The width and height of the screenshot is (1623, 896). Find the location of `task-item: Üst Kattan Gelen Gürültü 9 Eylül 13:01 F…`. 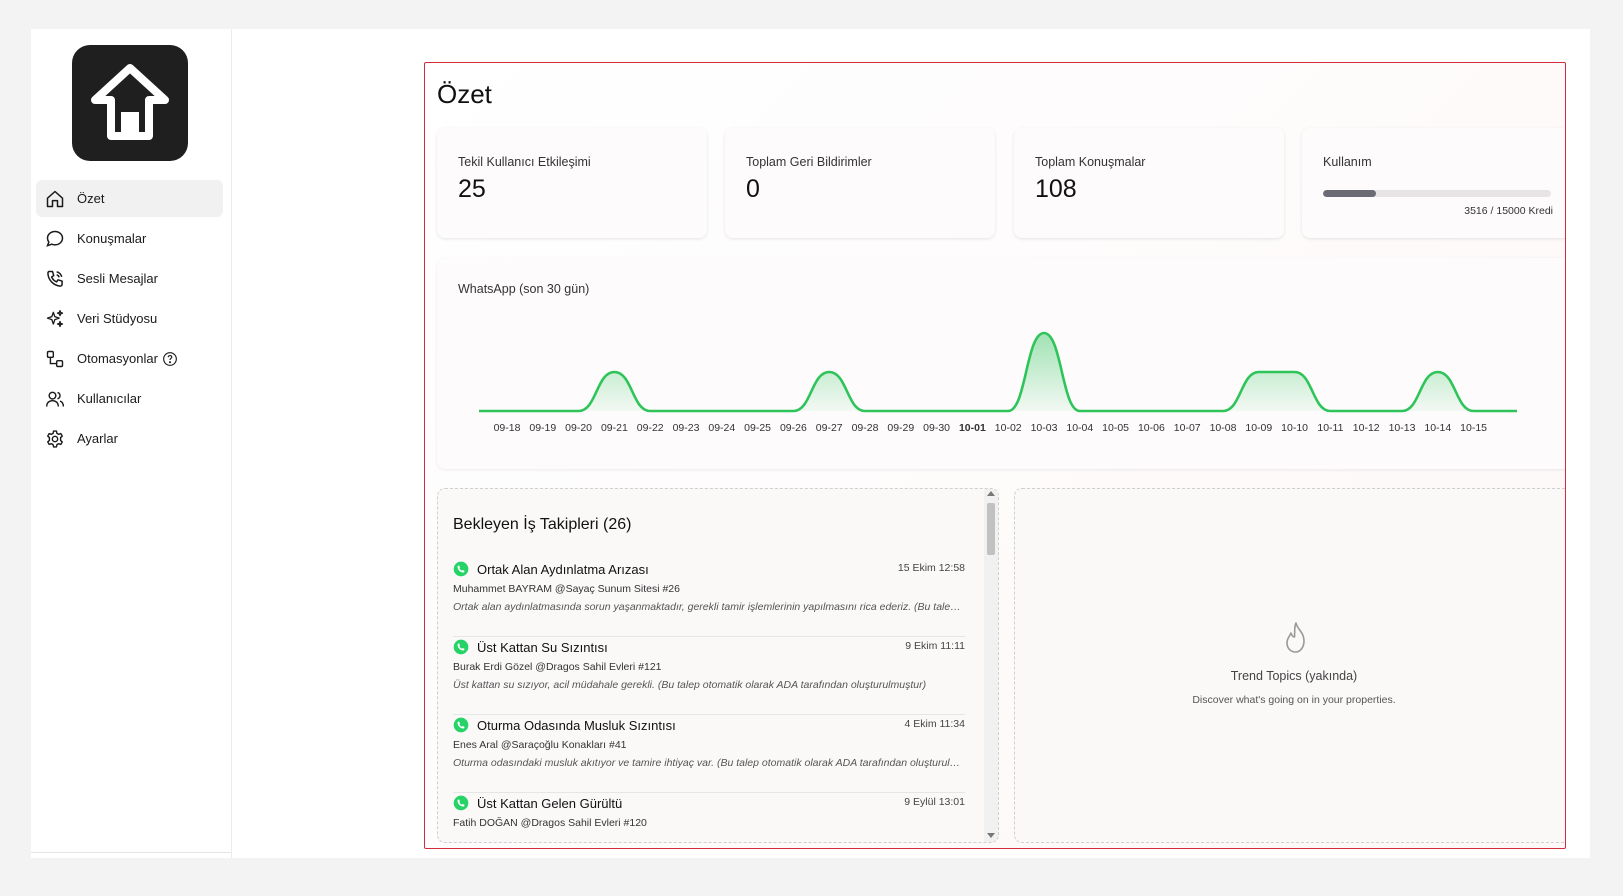

task-item: Üst Kattan Gelen Gürültü 9 Eylül 13:01 F… is located at coordinates (709, 817).